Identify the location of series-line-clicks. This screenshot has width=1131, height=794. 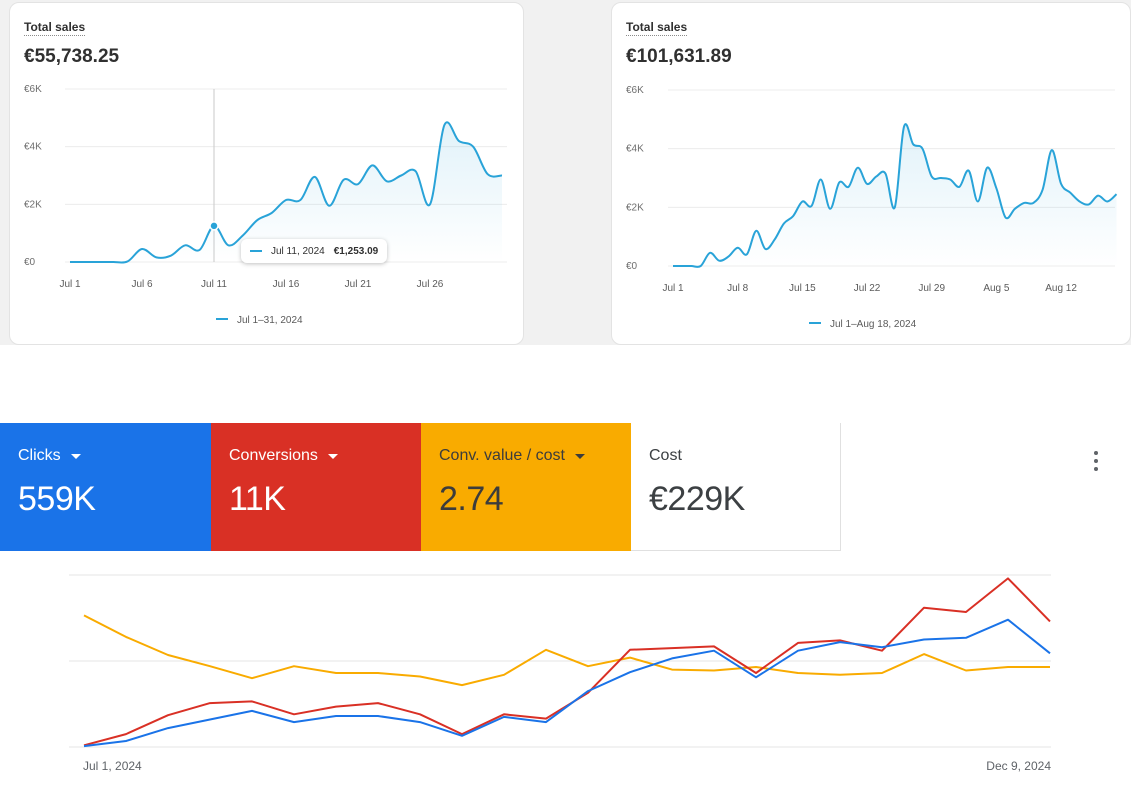
(567, 683).